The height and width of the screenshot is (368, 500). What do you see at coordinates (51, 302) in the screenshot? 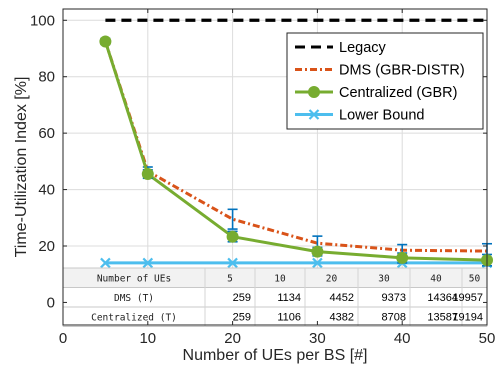
I see `y-tick-label: 0` at bounding box center [51, 302].